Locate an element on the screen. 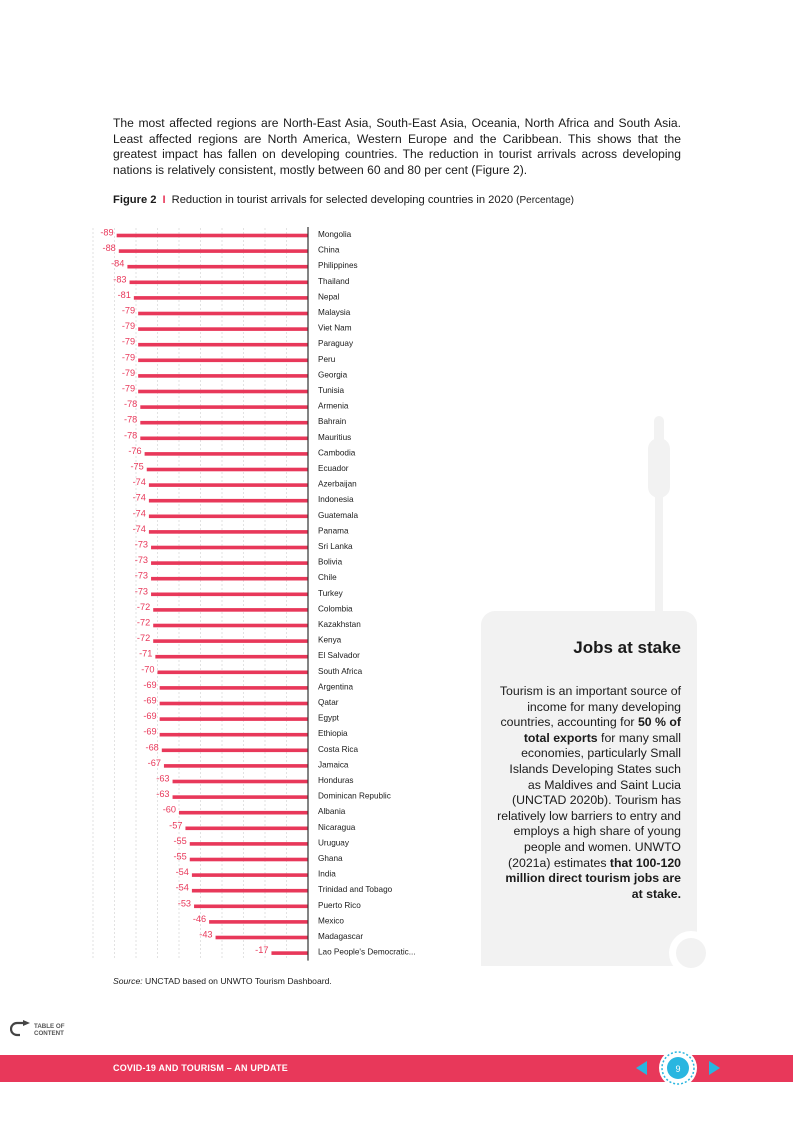 The height and width of the screenshot is (1122, 793). jobs-at-stake-box is located at coordinates (589, 788).